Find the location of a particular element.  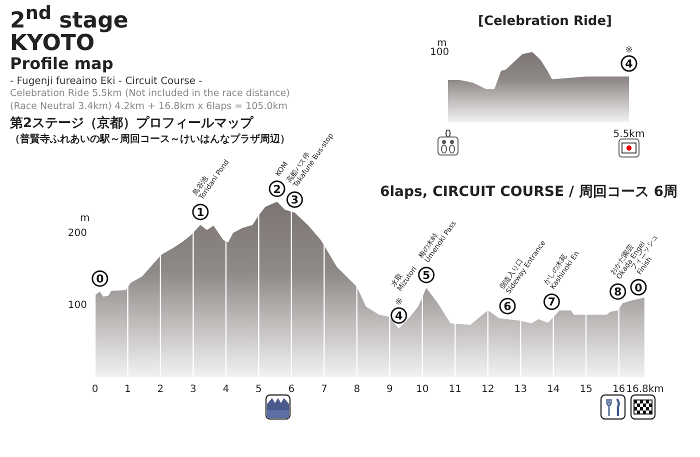

x-tick-label: 1 is located at coordinates (127, 390).